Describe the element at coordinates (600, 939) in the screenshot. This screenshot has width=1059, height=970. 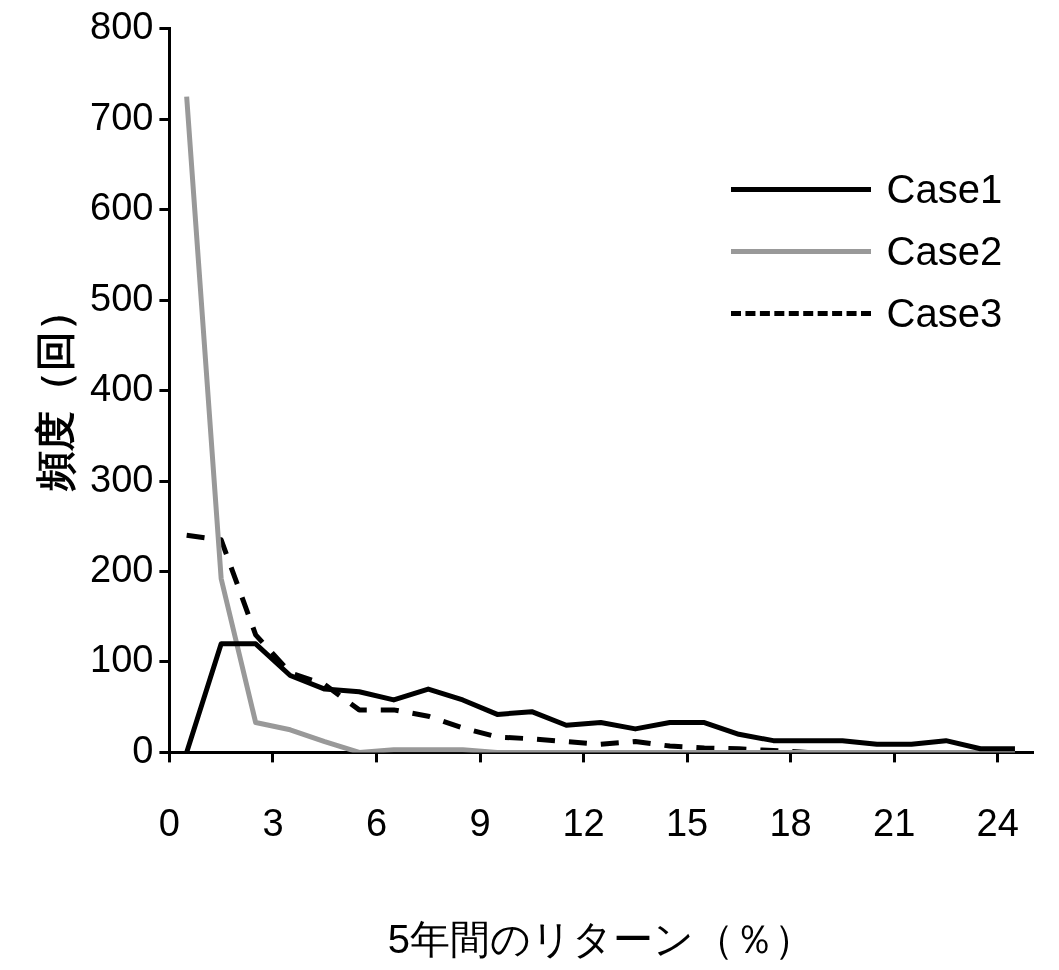
I see `x-axis-title: 5年間のリターン（％）` at that location.